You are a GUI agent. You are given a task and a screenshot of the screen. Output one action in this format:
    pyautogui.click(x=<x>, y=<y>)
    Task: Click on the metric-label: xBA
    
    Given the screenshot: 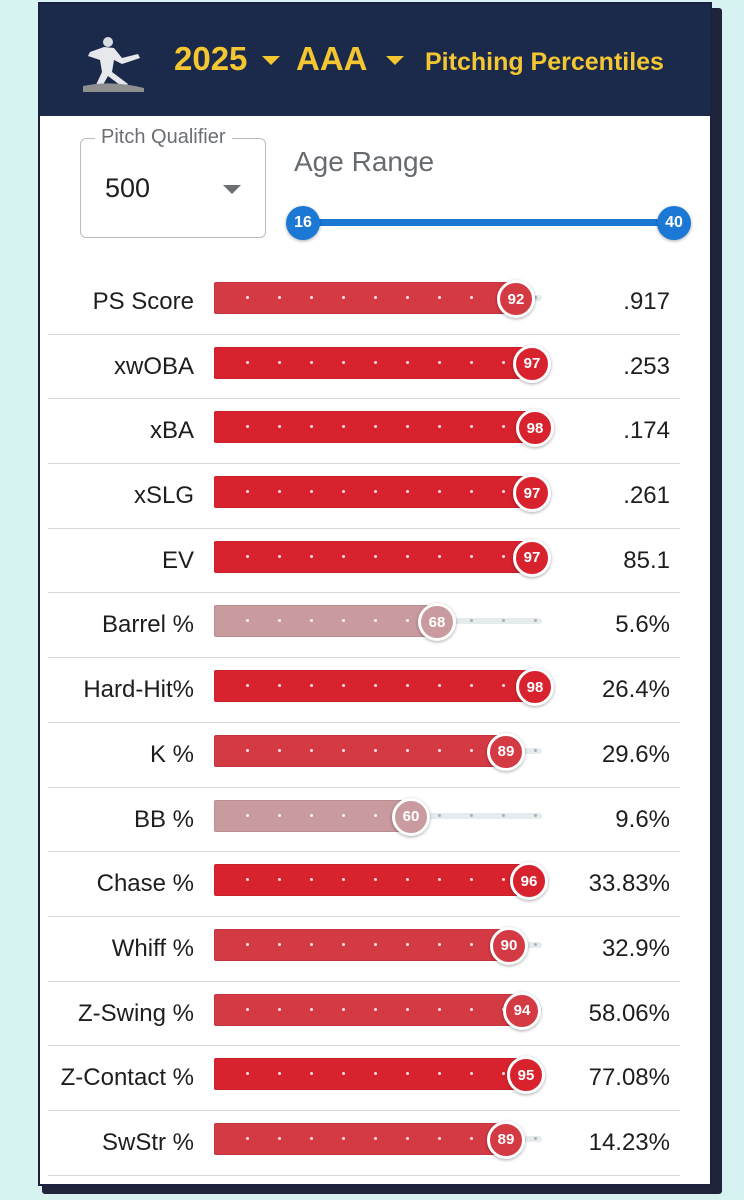 What is the action you would take?
    pyautogui.click(x=171, y=431)
    